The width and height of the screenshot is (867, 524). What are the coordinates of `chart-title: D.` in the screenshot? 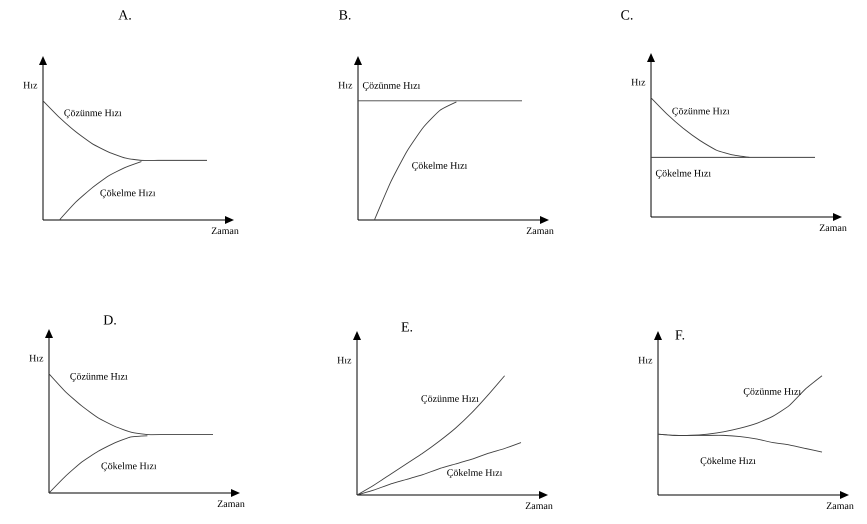 It's located at (110, 320).